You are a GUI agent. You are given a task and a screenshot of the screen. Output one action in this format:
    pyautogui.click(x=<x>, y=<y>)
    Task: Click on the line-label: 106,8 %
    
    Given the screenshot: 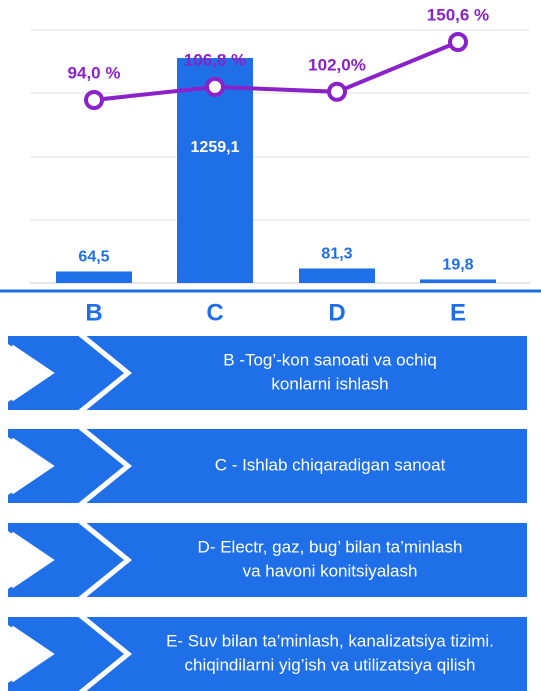 What is the action you would take?
    pyautogui.click(x=215, y=59)
    